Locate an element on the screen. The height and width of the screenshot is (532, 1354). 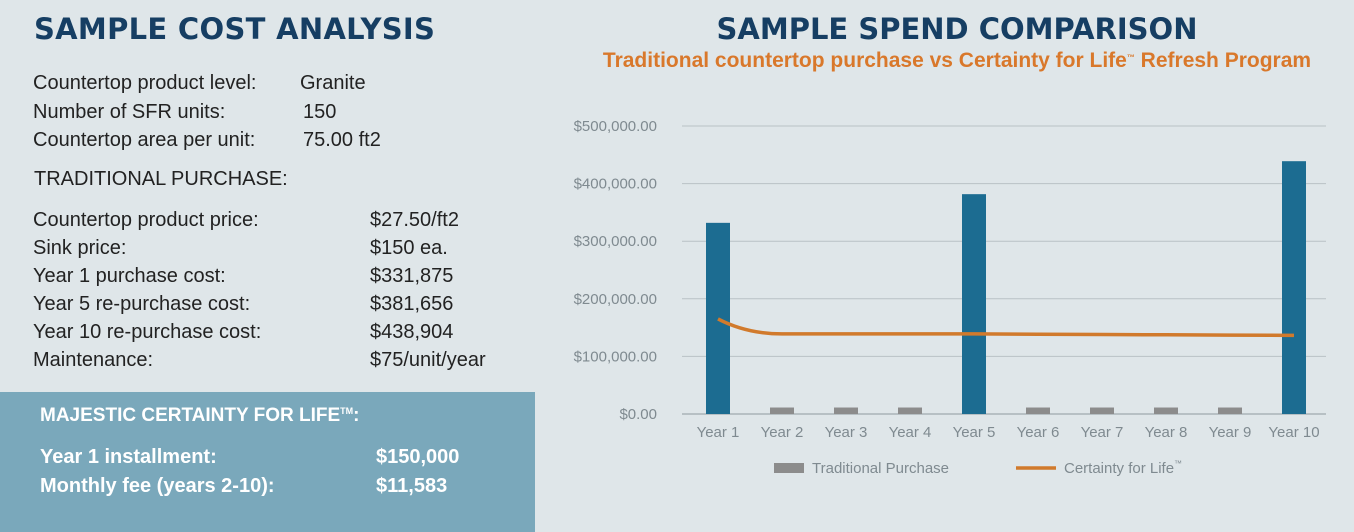
legend-label-traditional: Traditional Purchase is located at coordinates (880, 468).